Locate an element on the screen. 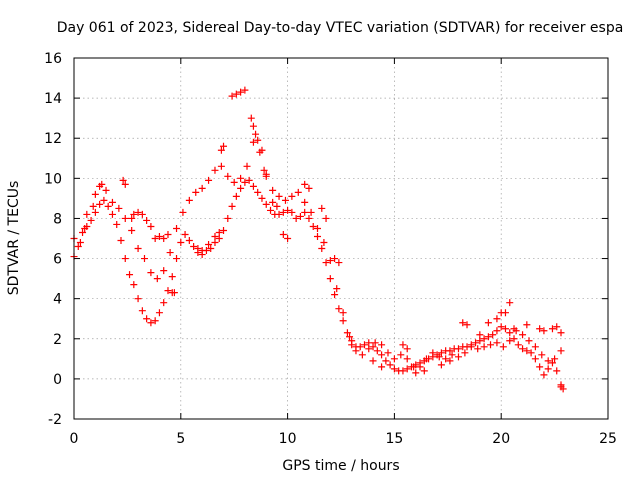 The image size is (640, 480). y-tick-label: 12 is located at coordinates (53, 139).